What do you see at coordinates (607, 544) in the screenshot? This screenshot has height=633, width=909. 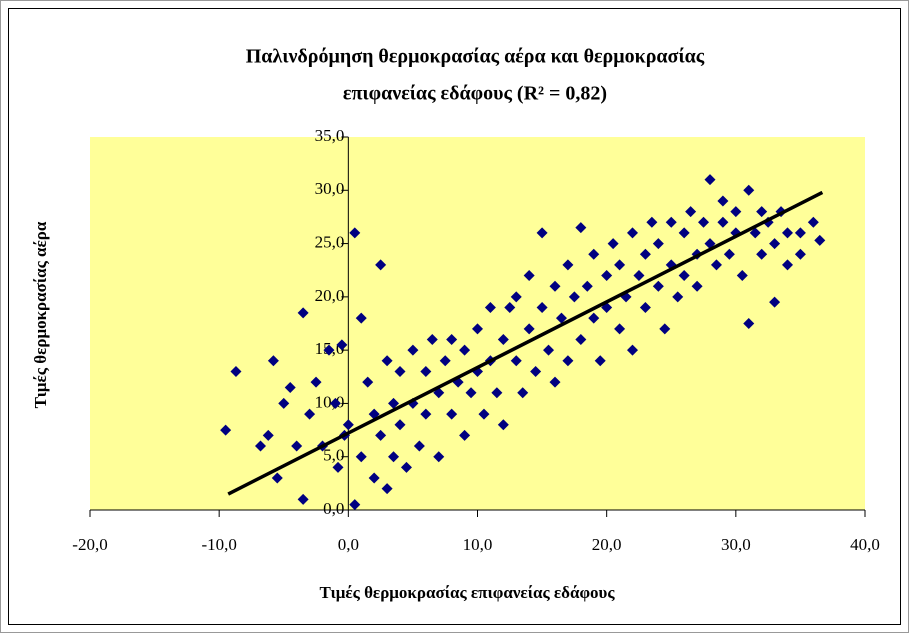 I see `x-tick-label: 20,0` at bounding box center [607, 544].